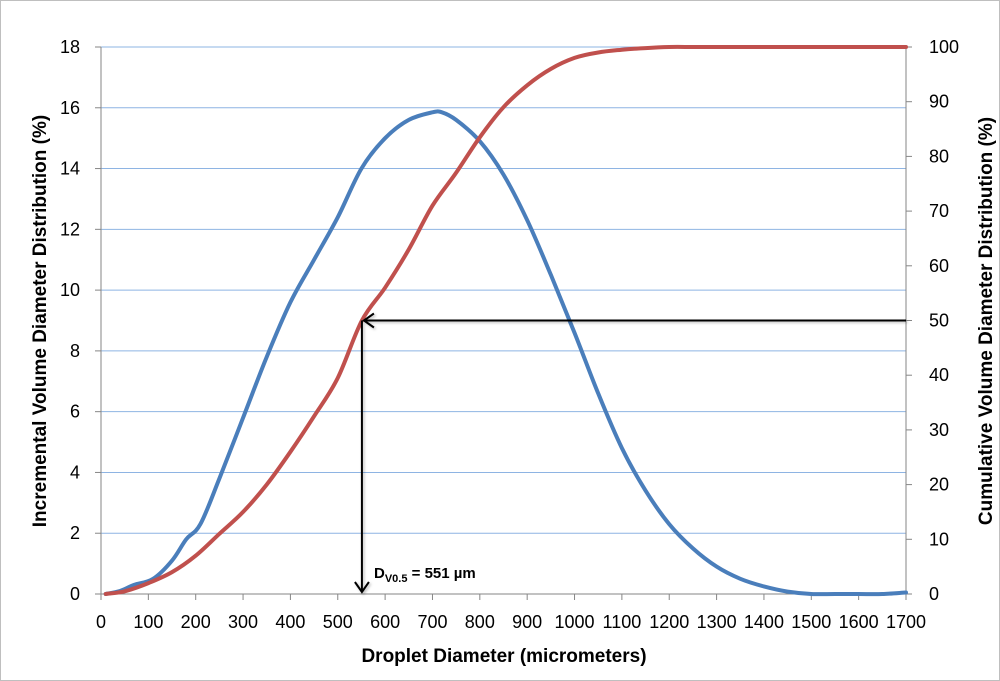 Image resolution: width=1000 pixels, height=681 pixels. What do you see at coordinates (75, 533) in the screenshot?
I see `y-left-tick-label: 2` at bounding box center [75, 533].